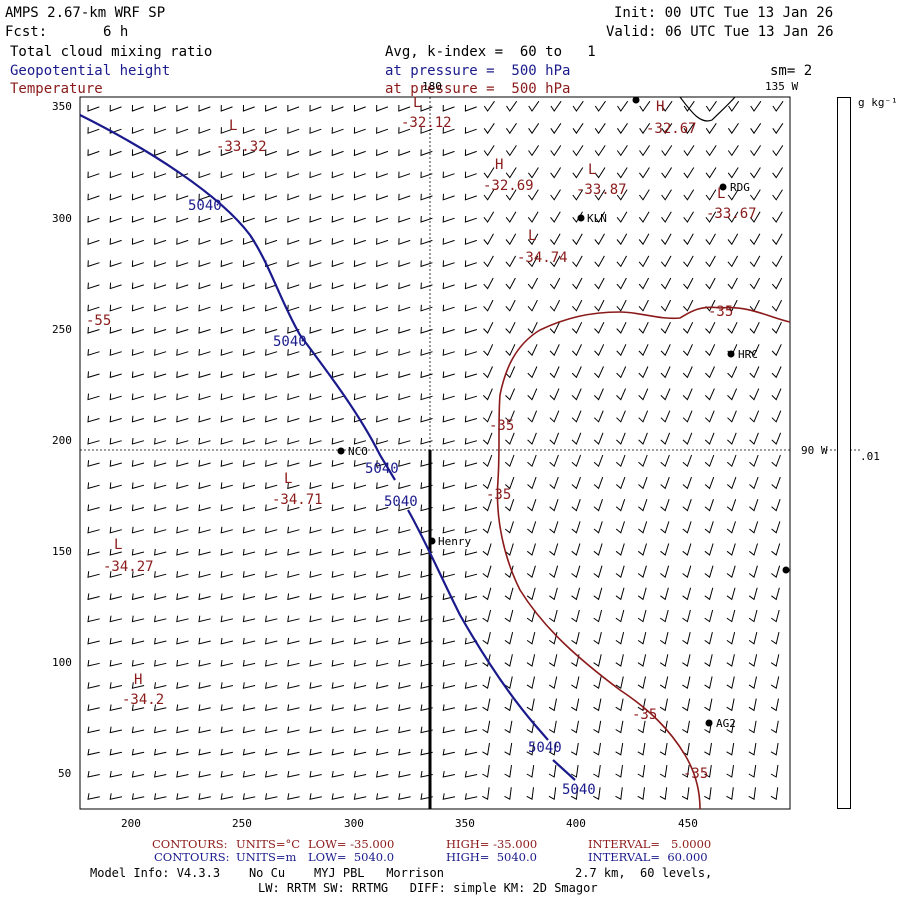 This screenshot has height=900, width=900. I want to click on footer-height-contours: CONTOURS:, so click(192, 857).